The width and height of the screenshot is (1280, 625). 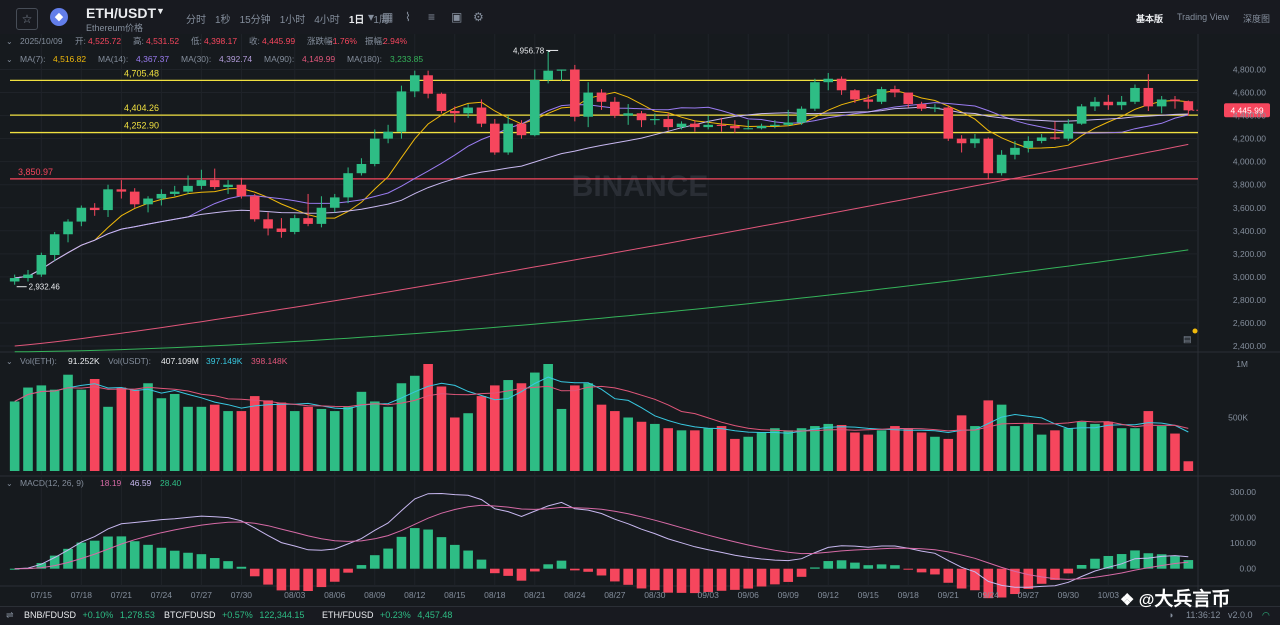 What do you see at coordinates (196, 20) in the screenshot?
I see `interval-tab: 分时` at bounding box center [196, 20].